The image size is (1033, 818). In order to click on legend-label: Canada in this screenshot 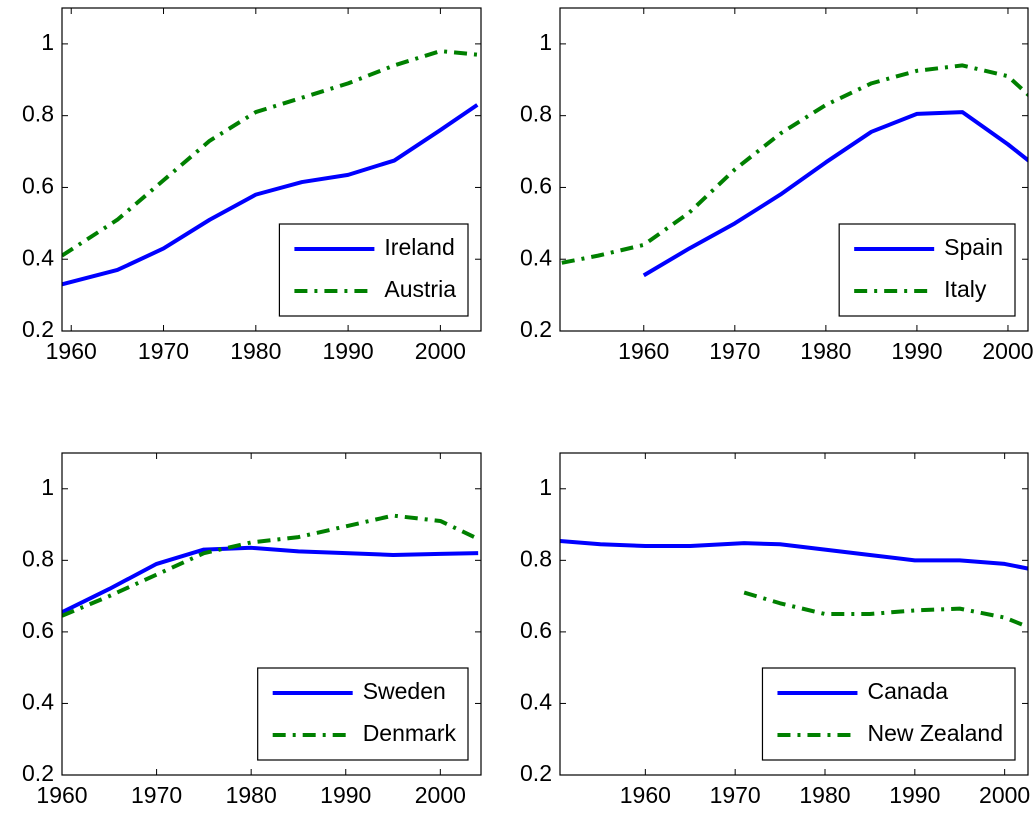, I will do `click(907, 691)`.